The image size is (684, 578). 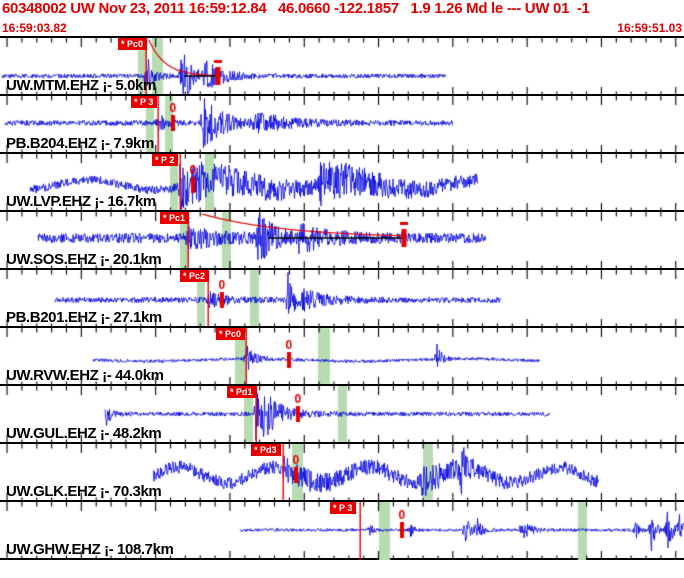 I want to click on station-label: UW.GLK.EHZ ¡- 70.3km, so click(x=84, y=491).